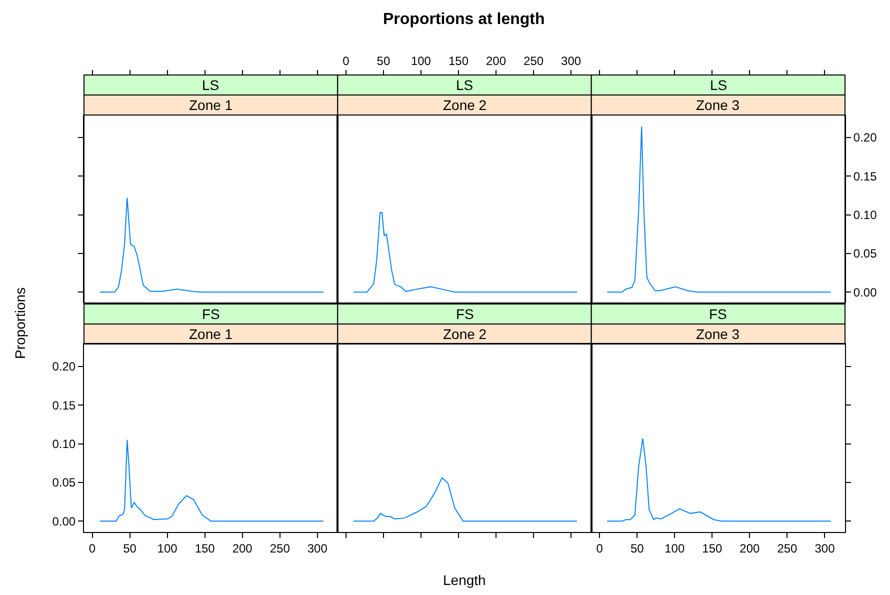 The image size is (890, 595). Describe the element at coordinates (464, 580) in the screenshot. I see `x-axis-title: Length` at that location.